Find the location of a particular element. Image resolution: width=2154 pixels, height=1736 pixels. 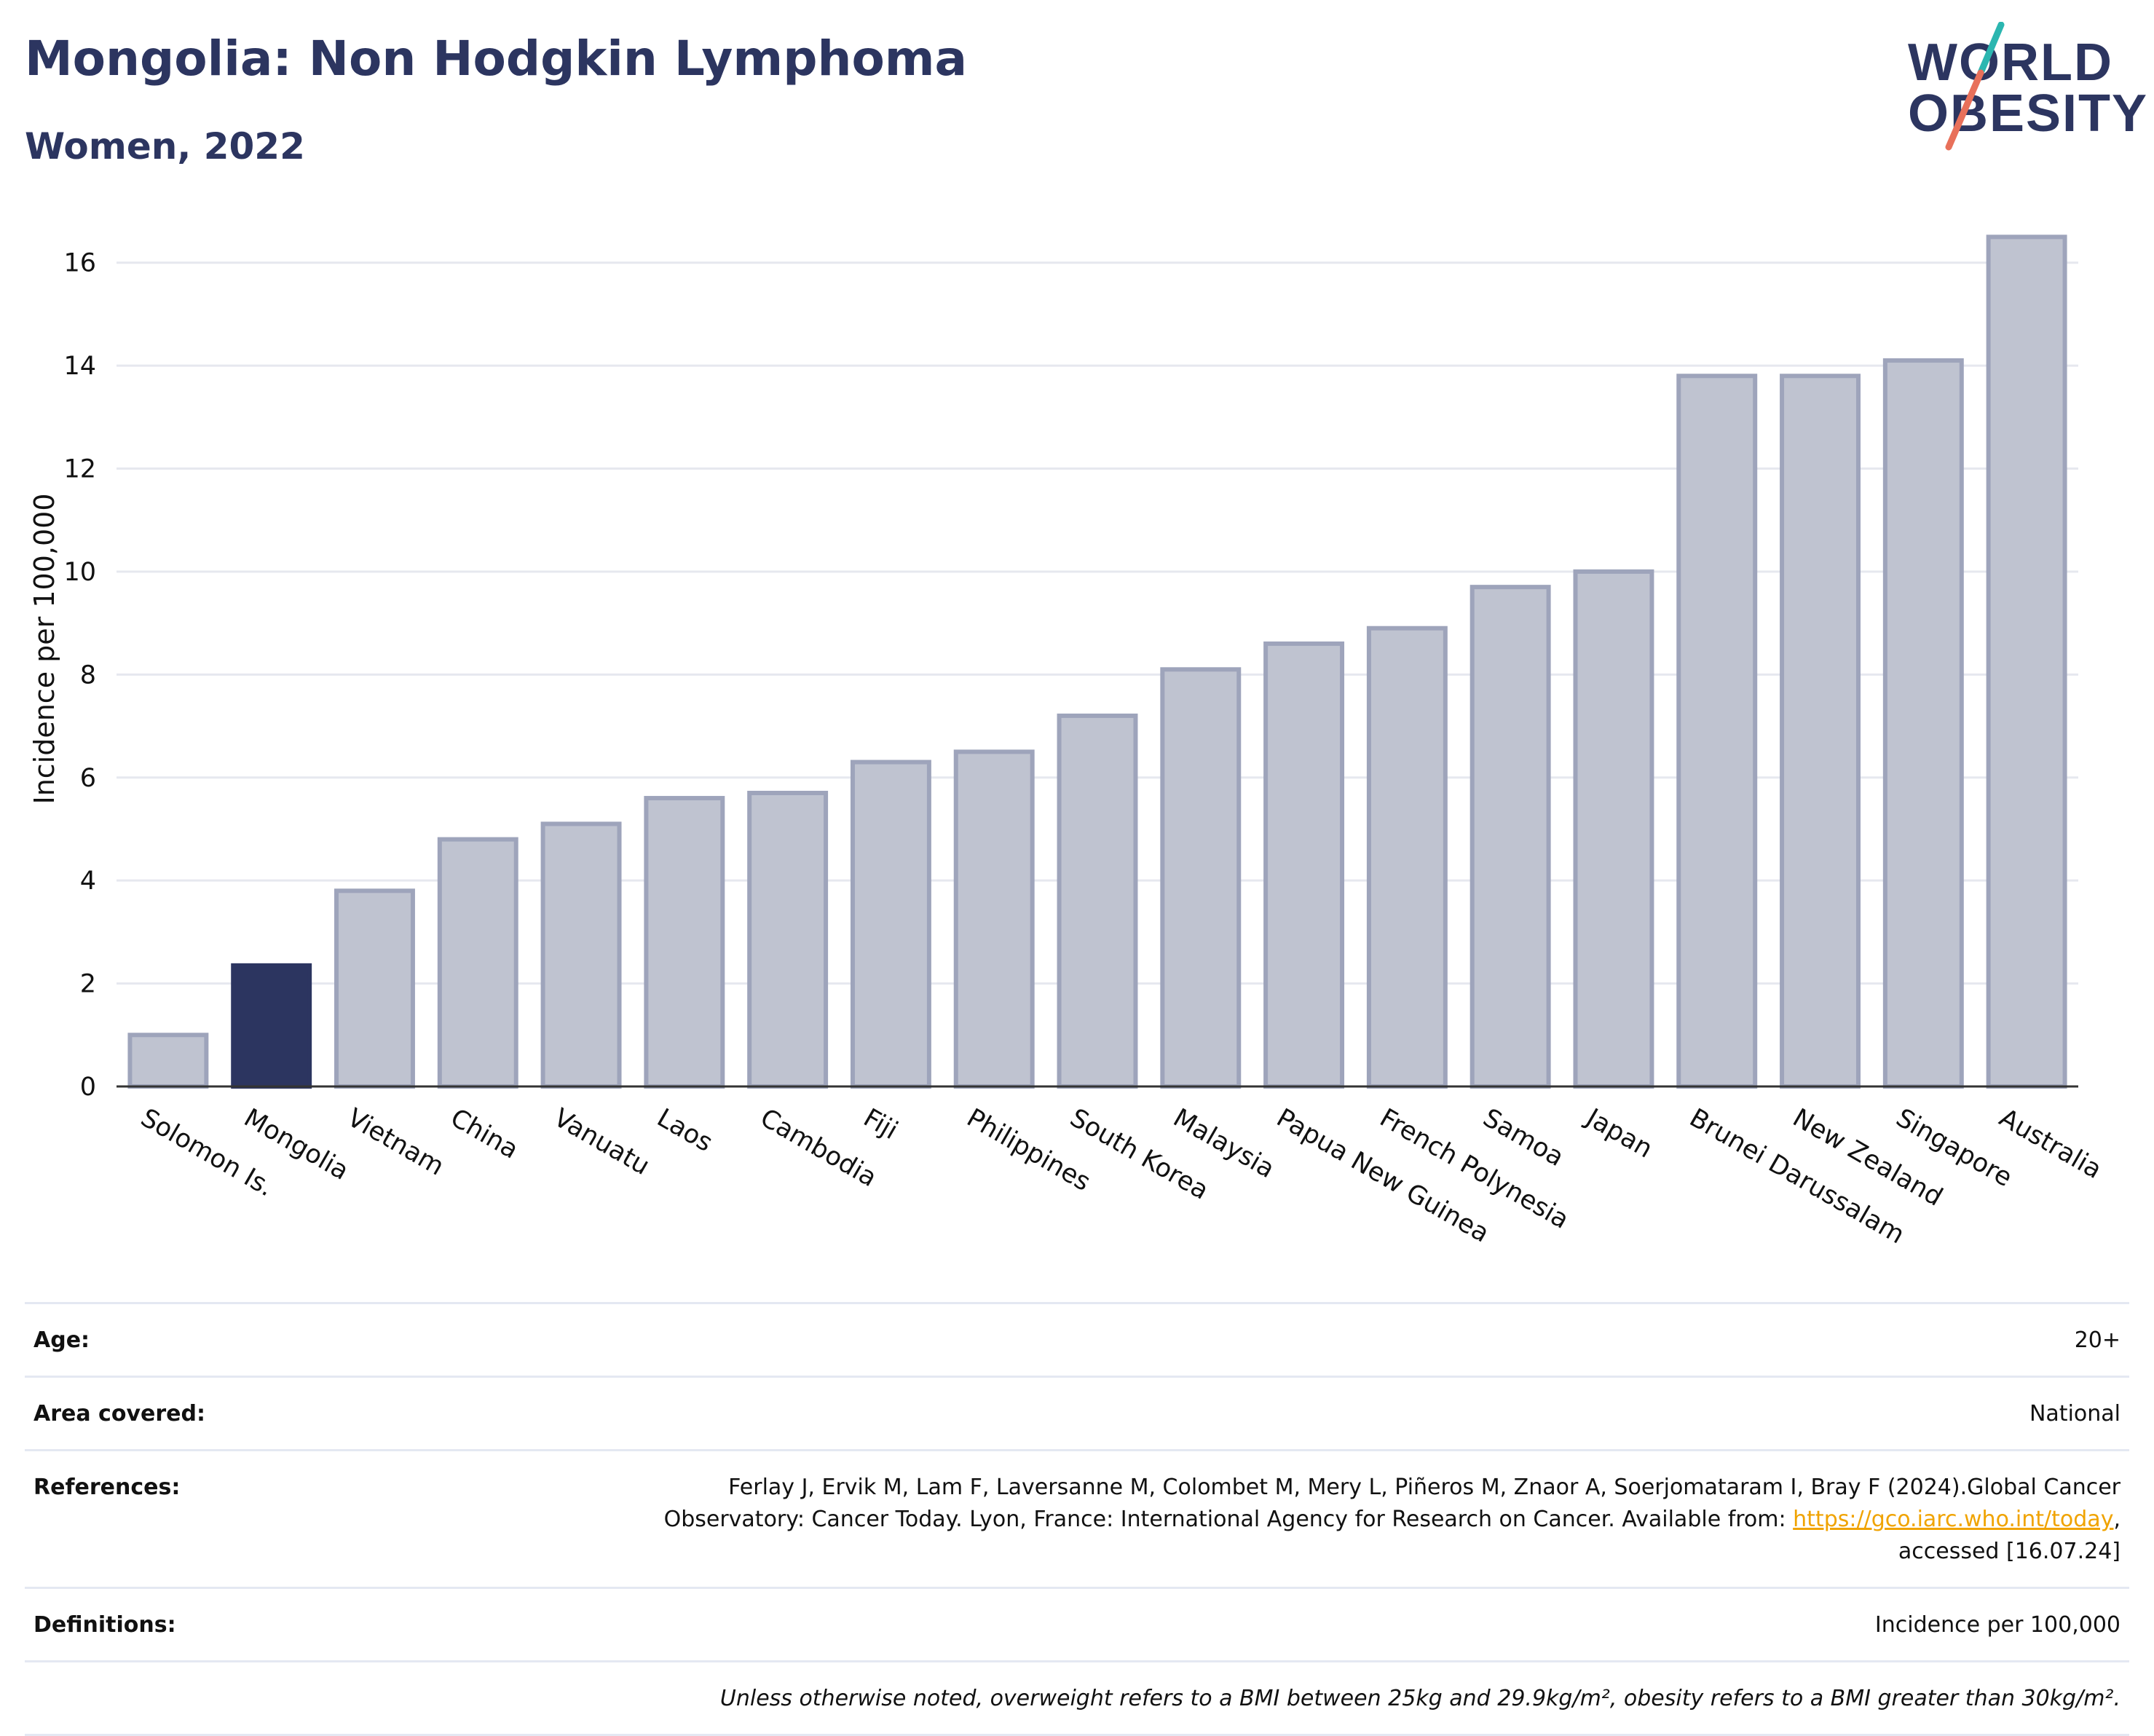

info-row-age: Age: 20+ is located at coordinates (1077, 1339).